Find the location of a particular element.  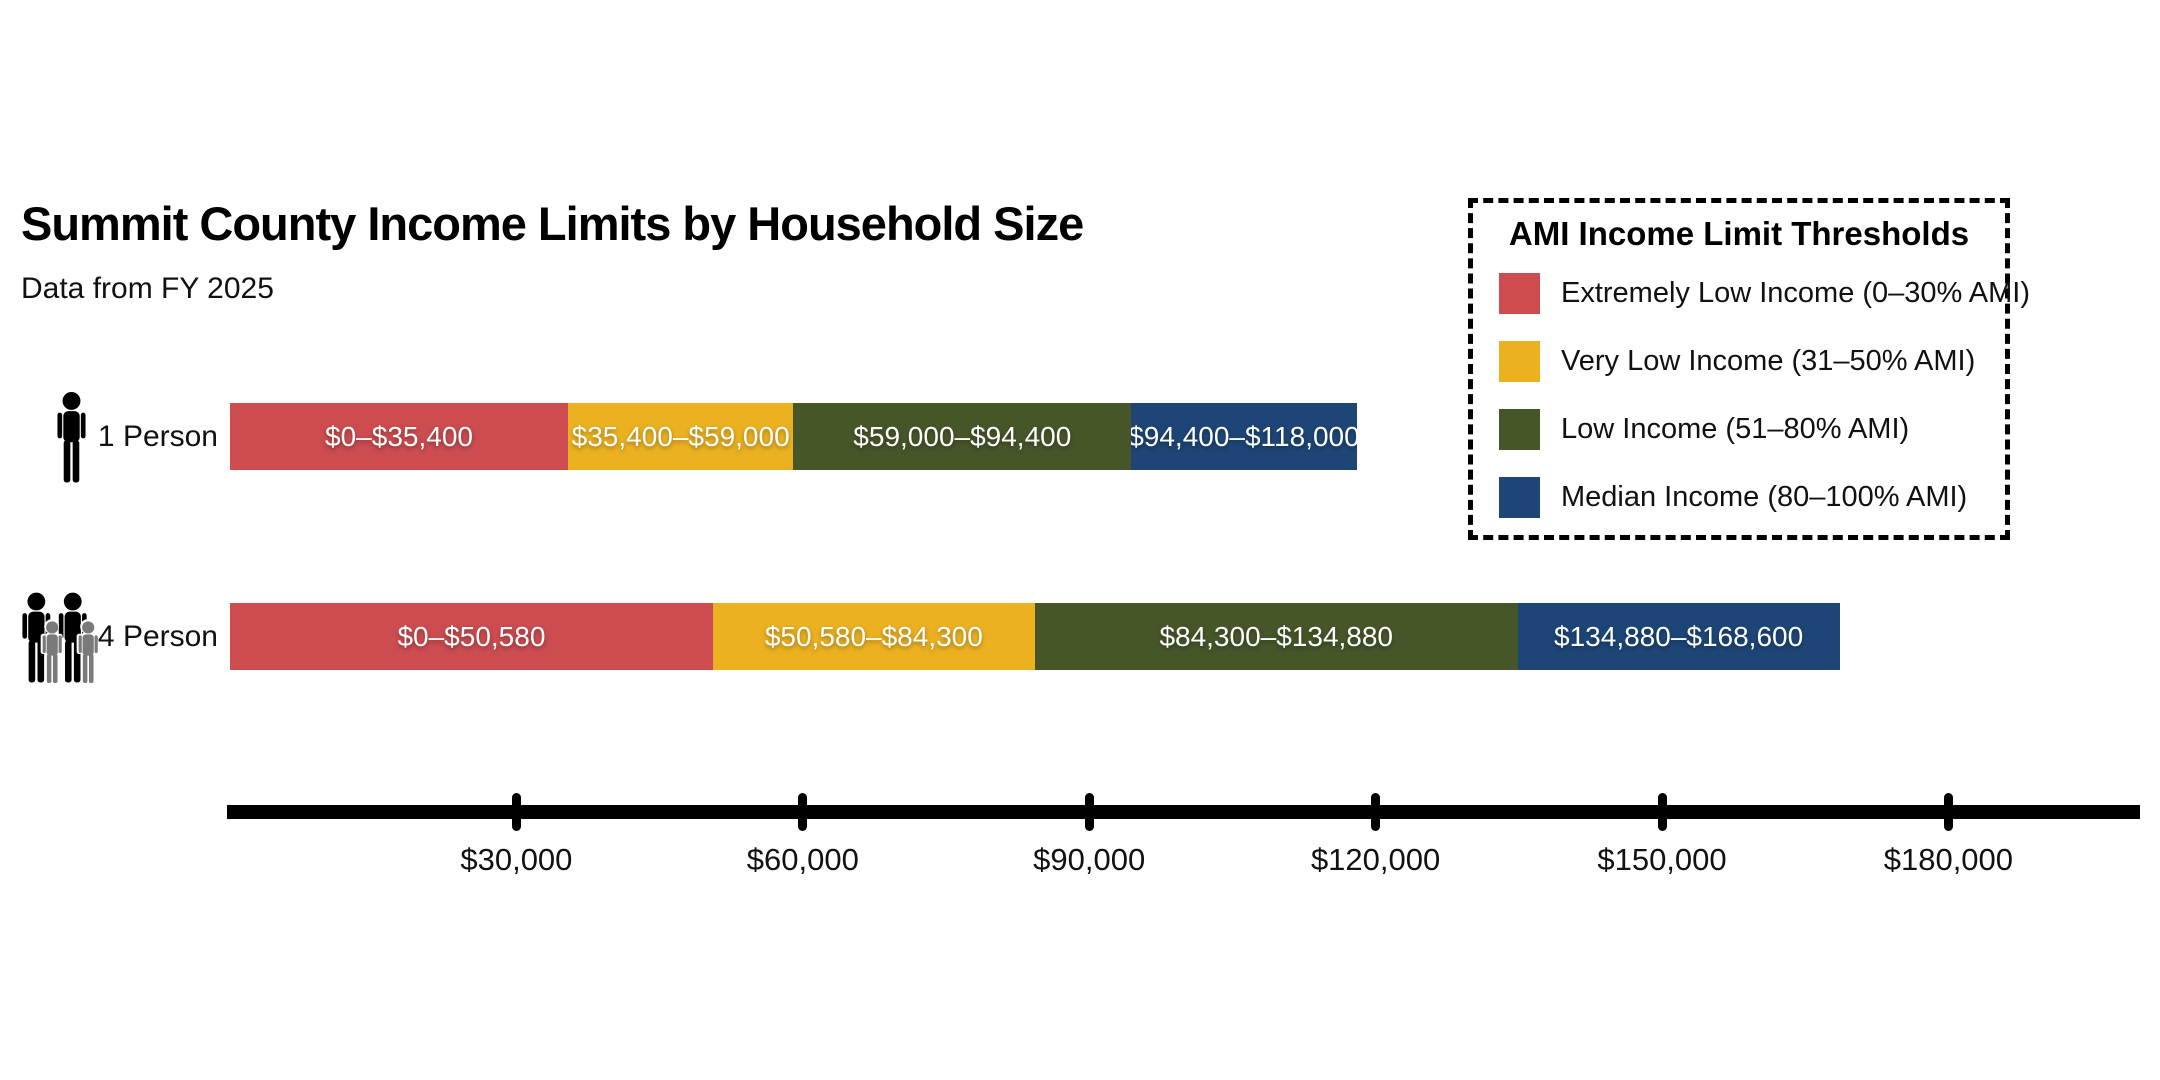

legend-item: Extremely Low Income (0–30% AMI) is located at coordinates (1764, 293).